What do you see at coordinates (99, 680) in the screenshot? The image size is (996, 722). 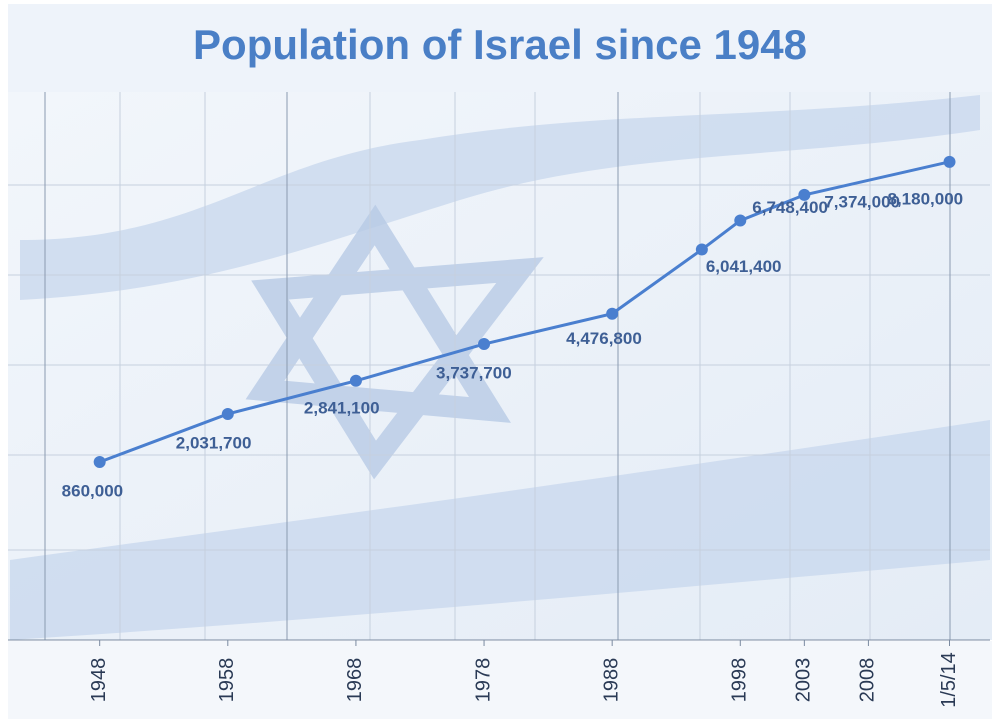 I see `x-tick-label: 1948` at bounding box center [99, 680].